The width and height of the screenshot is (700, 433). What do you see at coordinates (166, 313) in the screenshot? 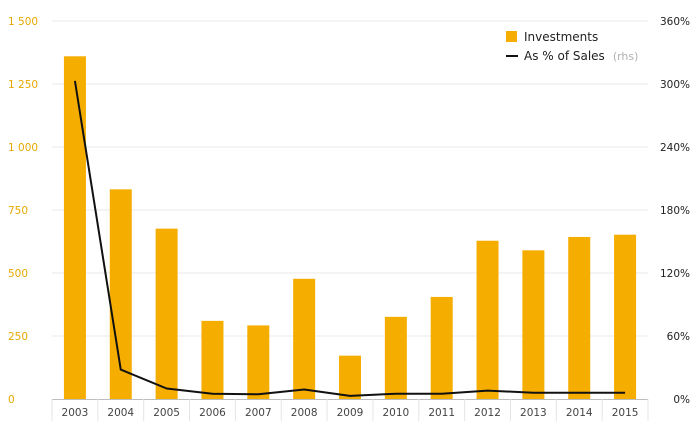
I see `bar-2005` at bounding box center [166, 313].